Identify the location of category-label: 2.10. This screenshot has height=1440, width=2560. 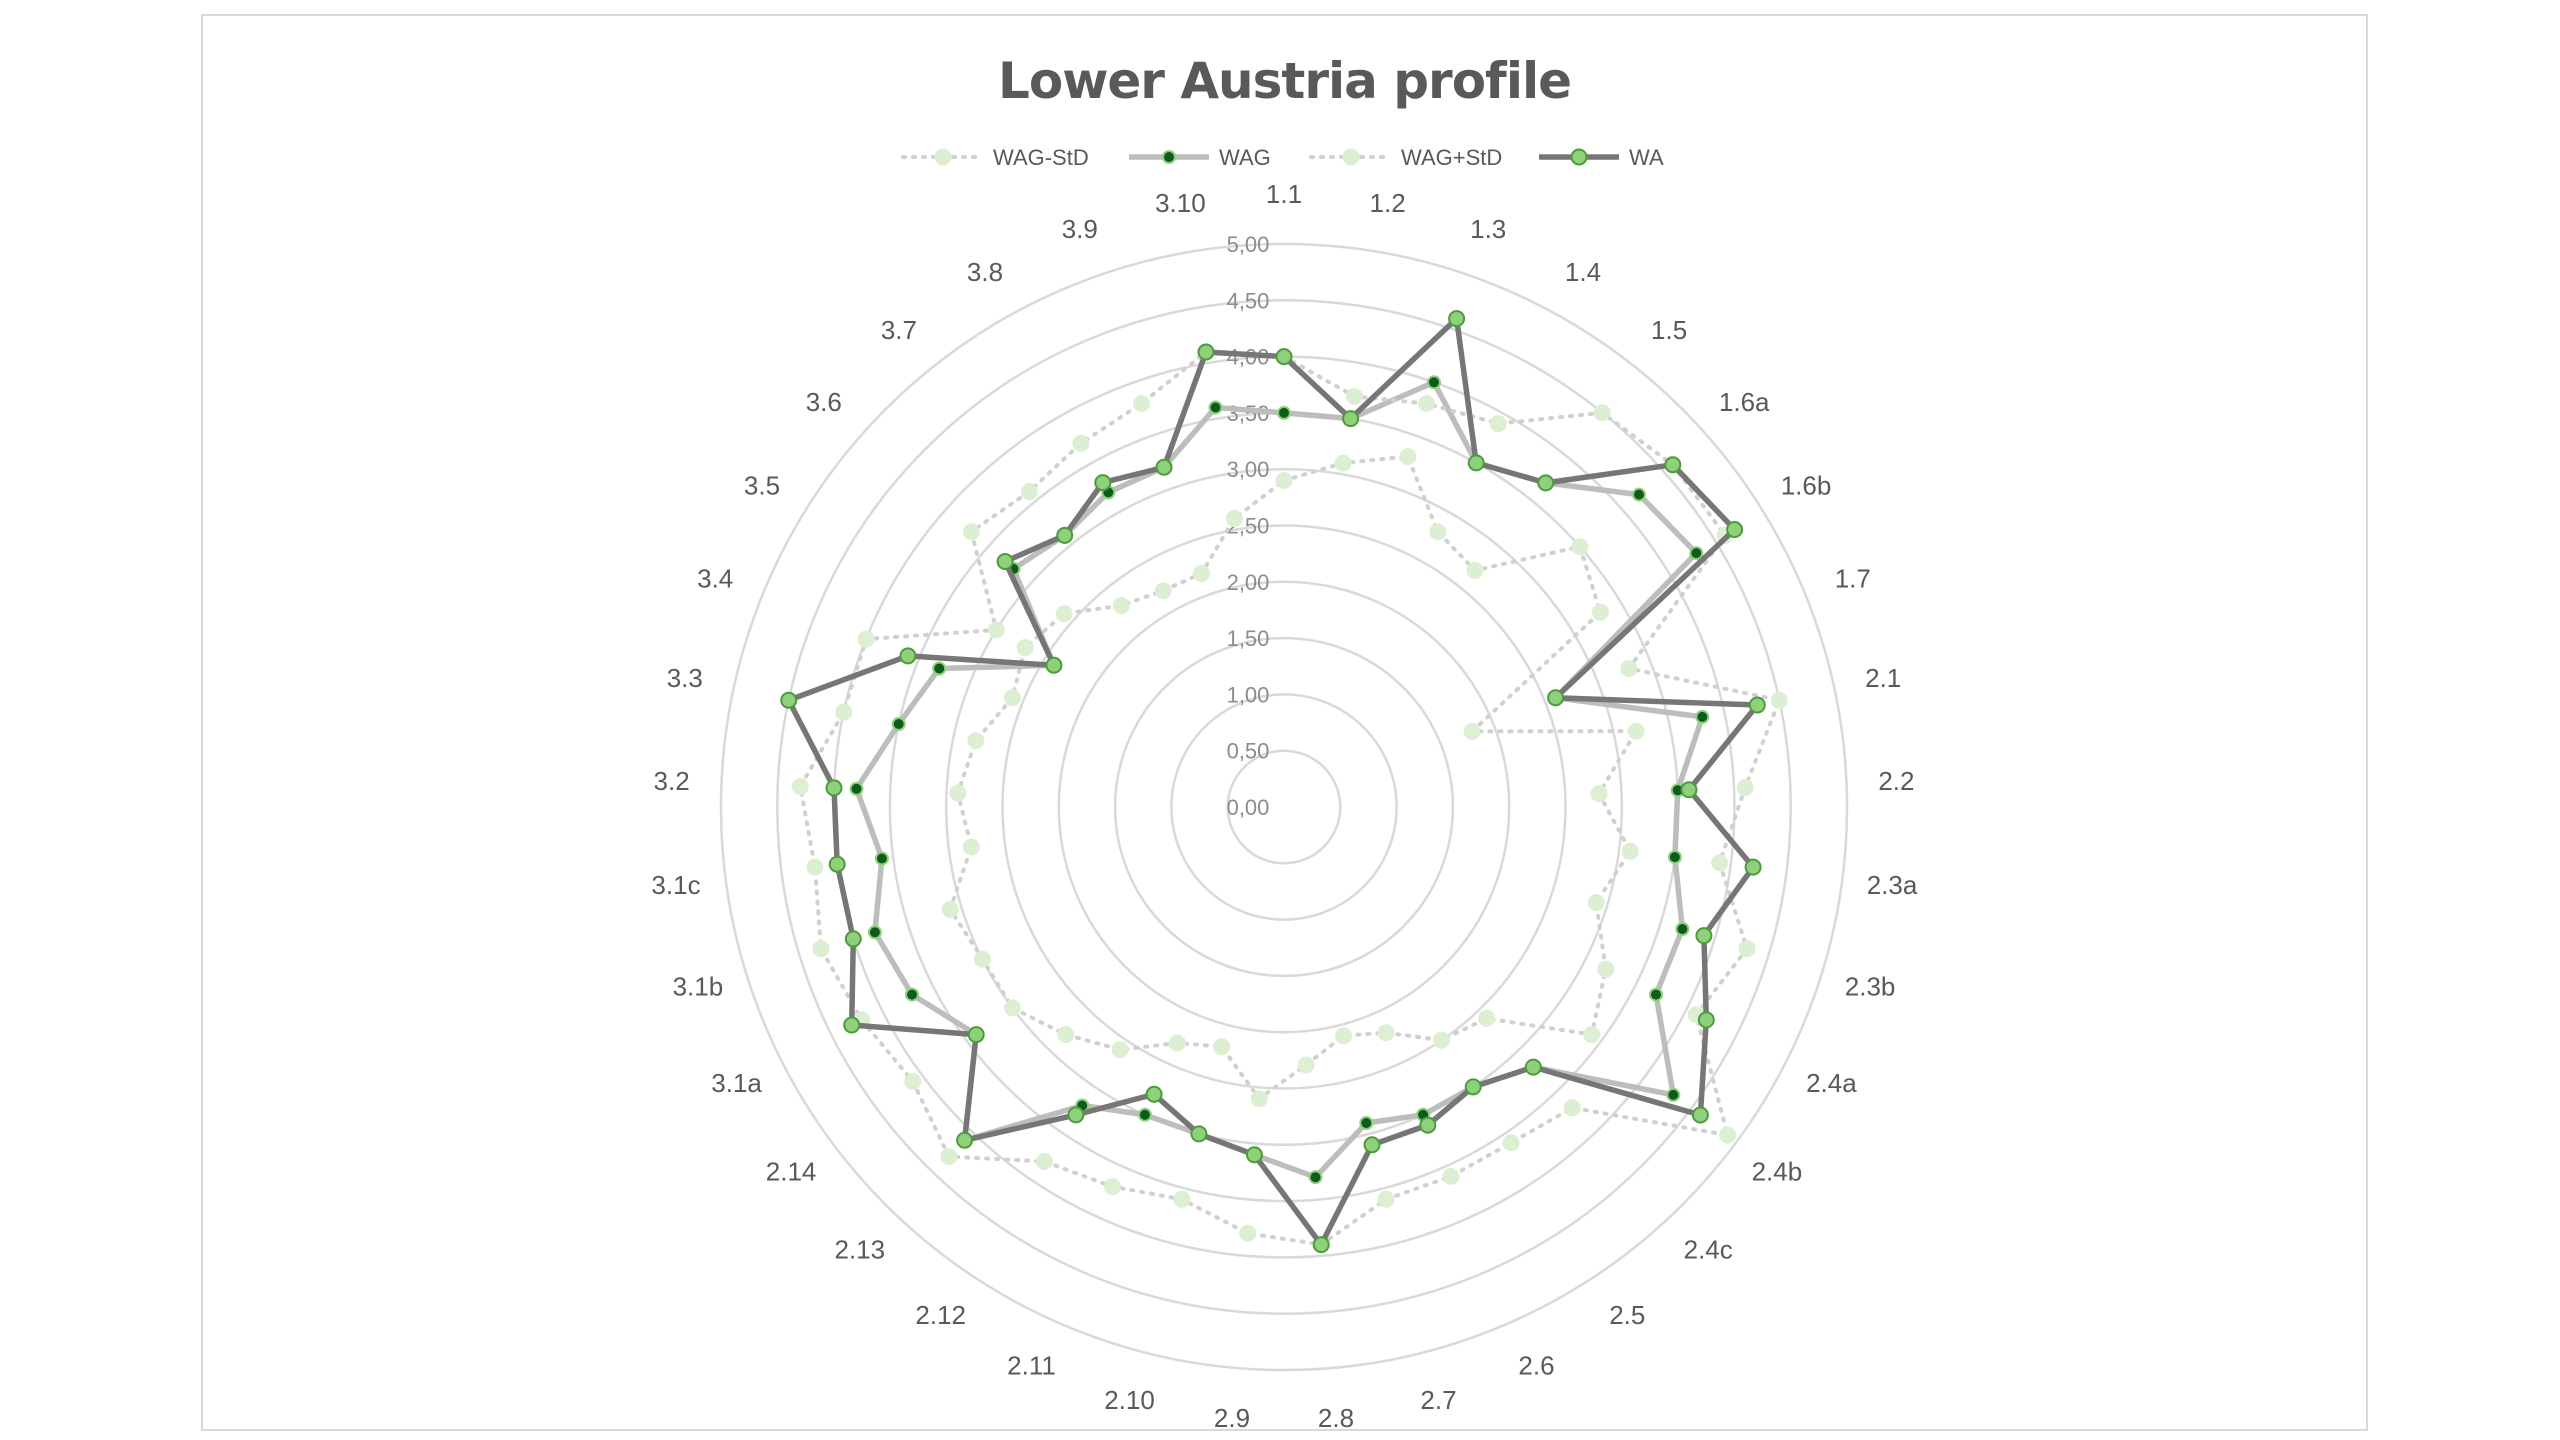
(1129, 1400).